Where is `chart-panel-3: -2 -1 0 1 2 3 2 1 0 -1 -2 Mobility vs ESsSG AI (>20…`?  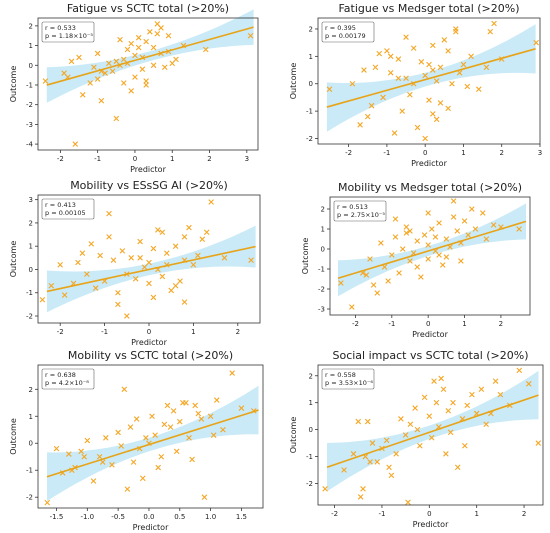 chart-panel-3: -2 -1 0 1 2 3 2 1 0 -1 -2 Mobility vs ESsSG AI (>20… is located at coordinates (135, 263).